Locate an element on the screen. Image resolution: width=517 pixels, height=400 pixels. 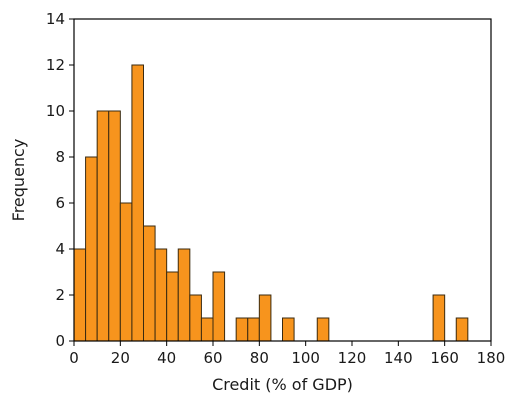
y-tick-label-7: 14 is located at coordinates (55, 19).